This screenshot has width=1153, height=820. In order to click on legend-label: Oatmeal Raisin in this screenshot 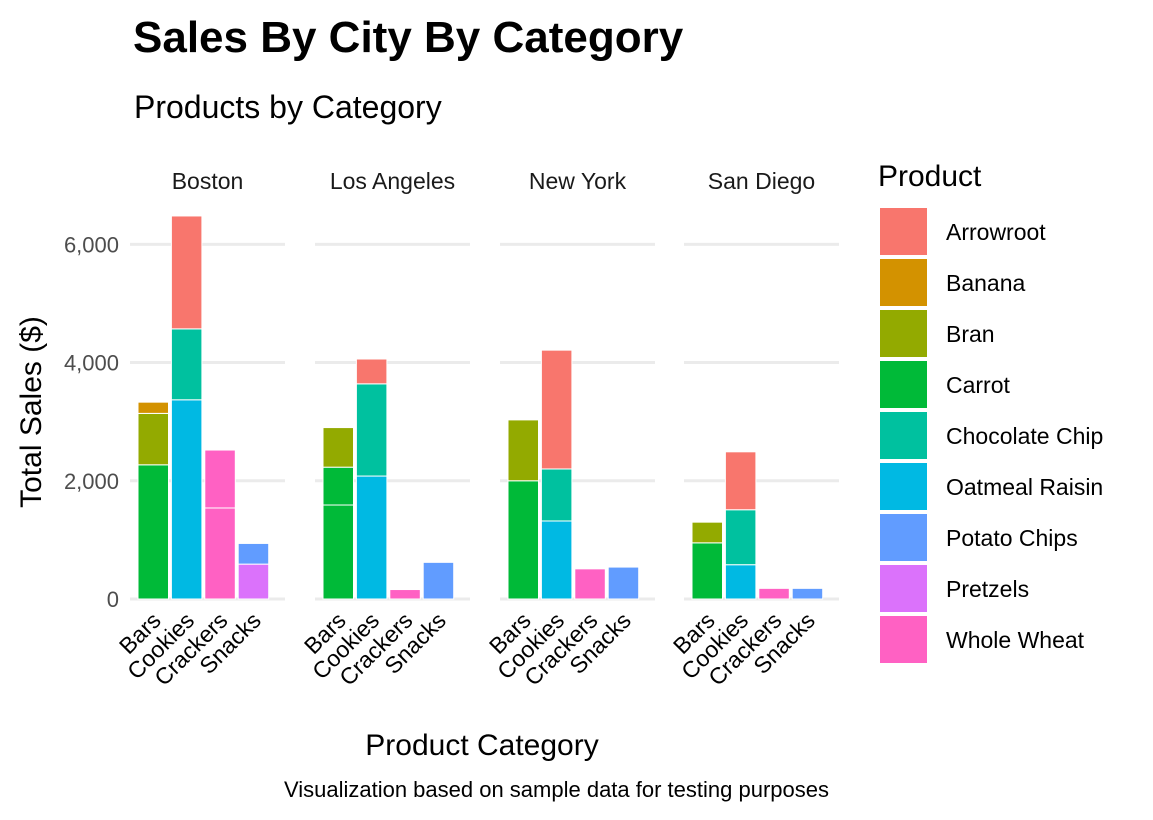, I will do `click(1024, 487)`.